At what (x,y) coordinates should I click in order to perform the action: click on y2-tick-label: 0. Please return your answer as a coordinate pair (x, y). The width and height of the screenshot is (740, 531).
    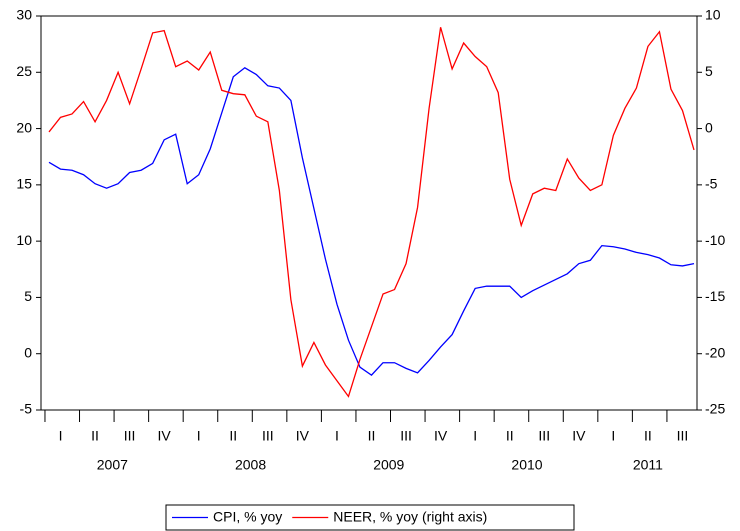
    Looking at the image, I should click on (709, 127).